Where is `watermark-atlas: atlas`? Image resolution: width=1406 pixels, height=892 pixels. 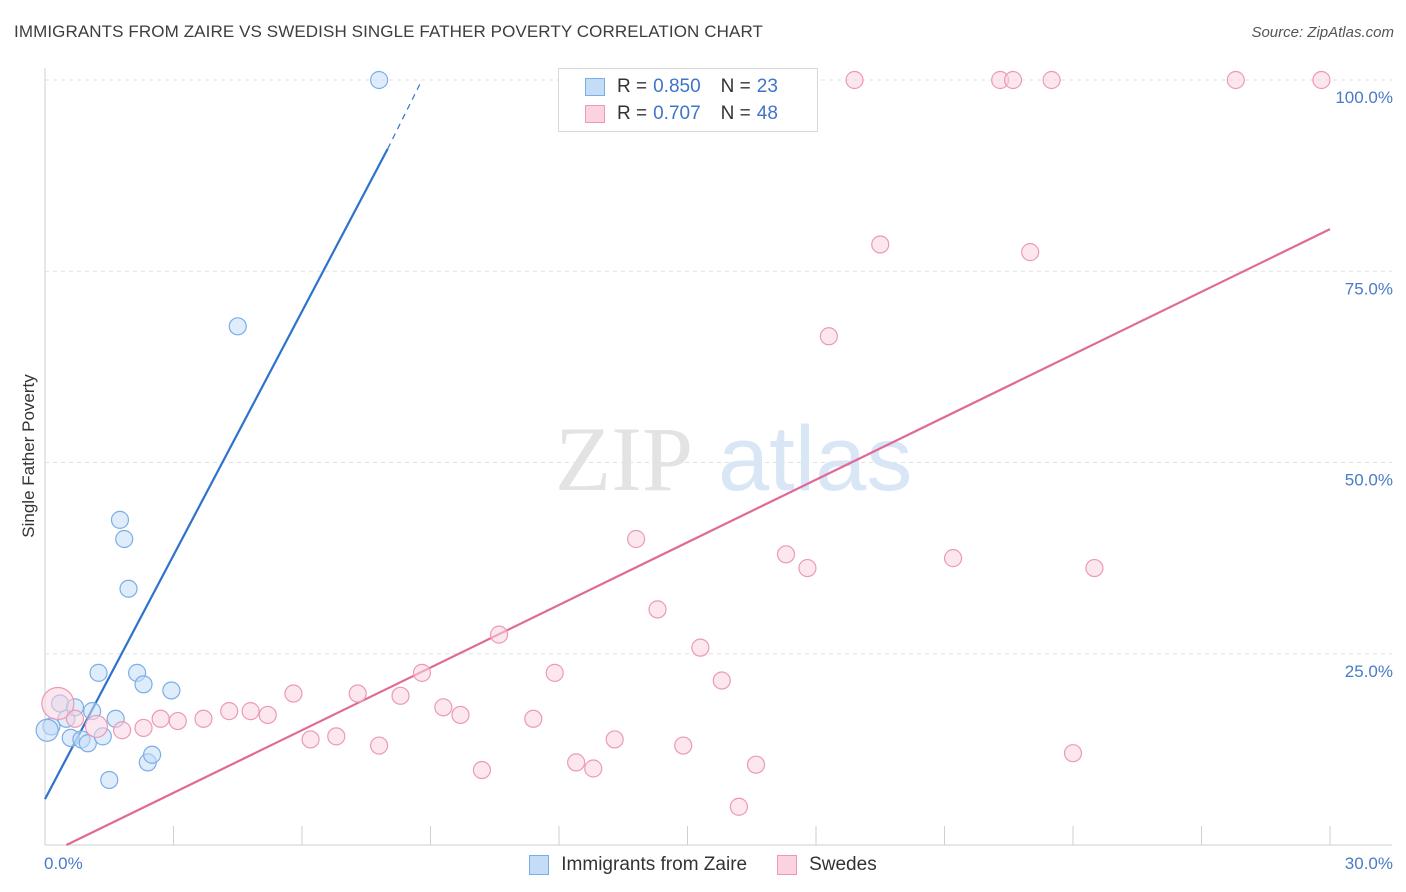
watermark-atlas: atlas is located at coordinates (815, 459).